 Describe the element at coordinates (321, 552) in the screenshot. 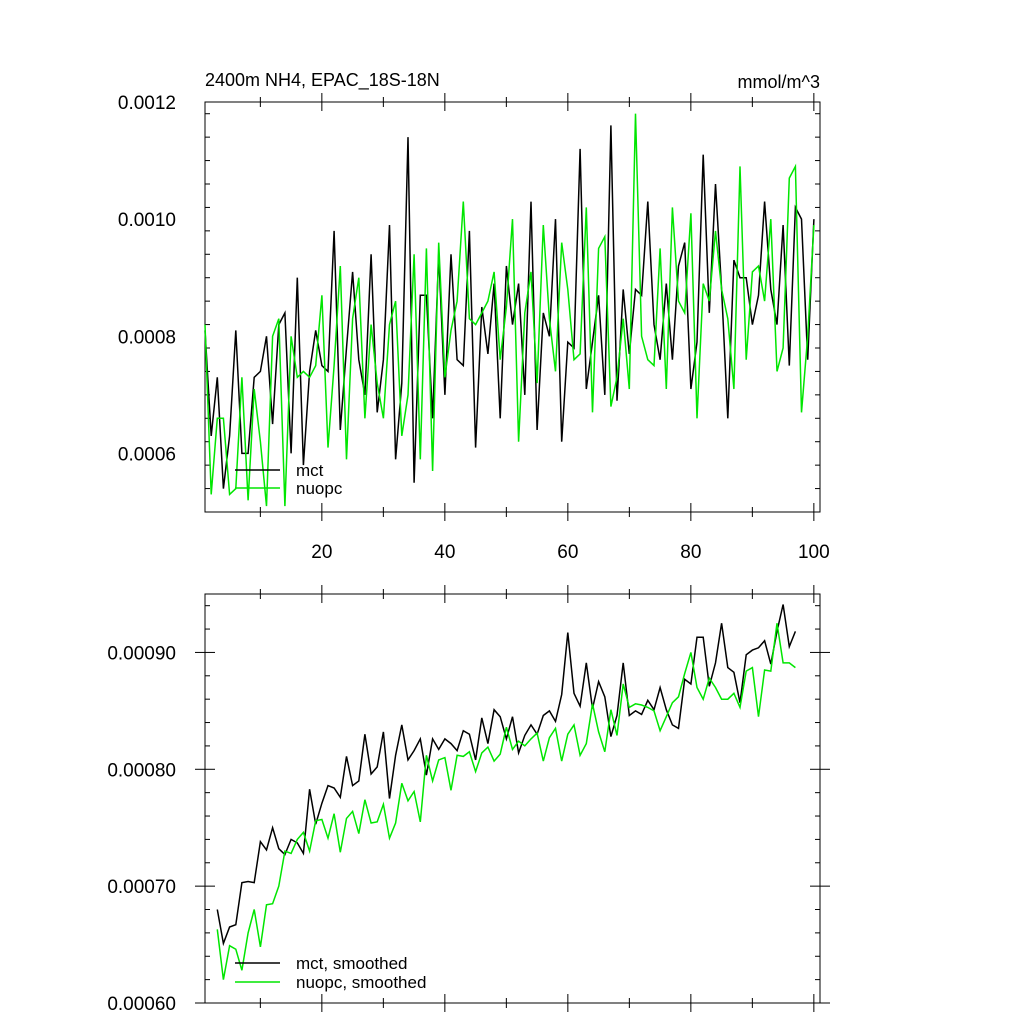

I see `x-tick-label: 20` at that location.